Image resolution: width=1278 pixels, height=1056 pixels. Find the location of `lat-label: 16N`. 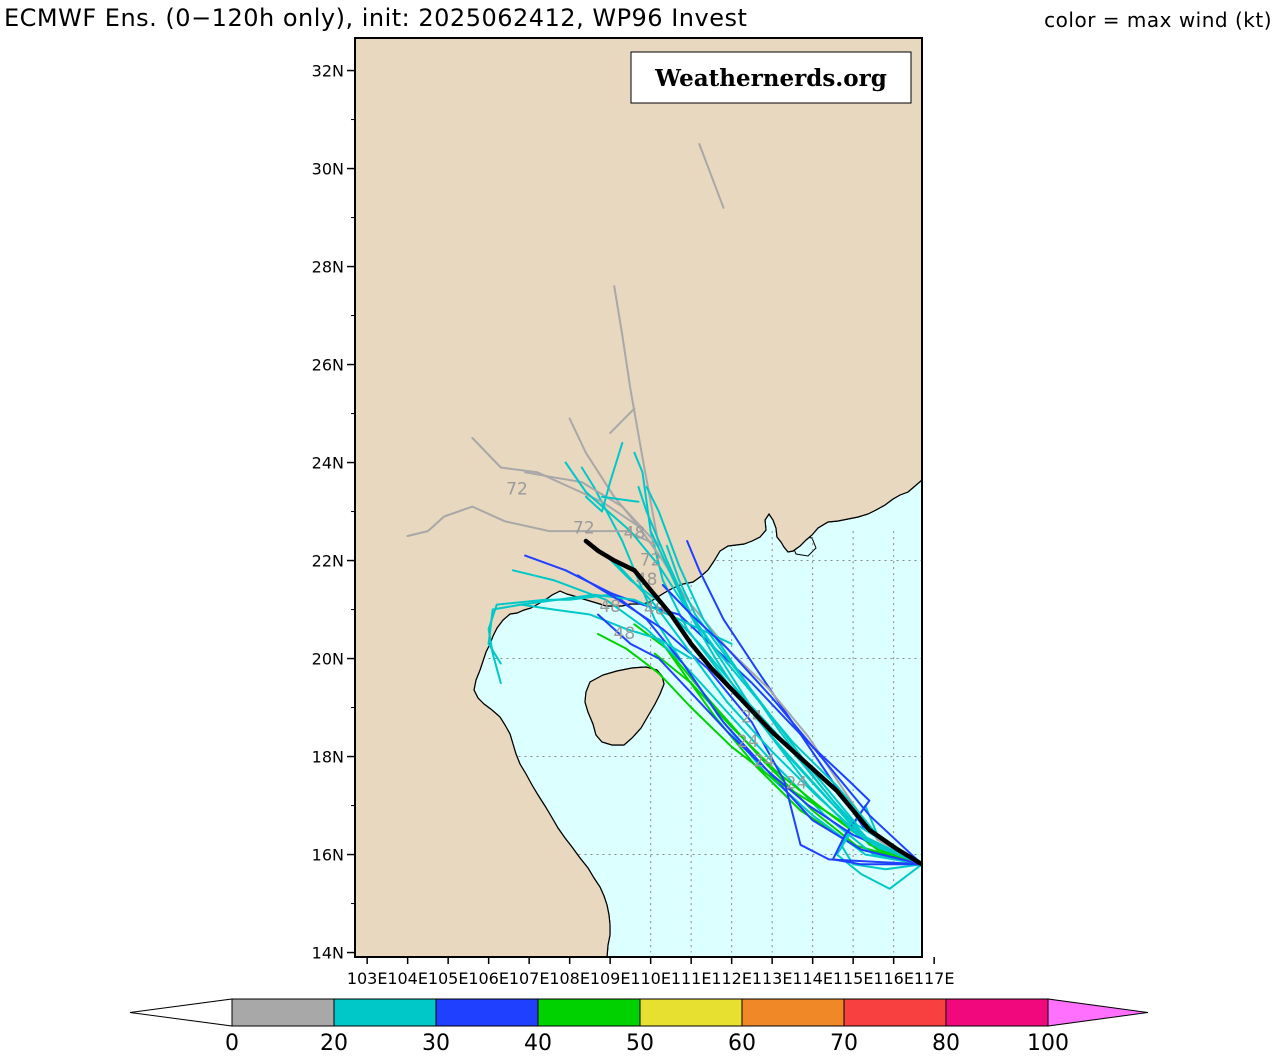

lat-label: 16N is located at coordinates (328, 855).